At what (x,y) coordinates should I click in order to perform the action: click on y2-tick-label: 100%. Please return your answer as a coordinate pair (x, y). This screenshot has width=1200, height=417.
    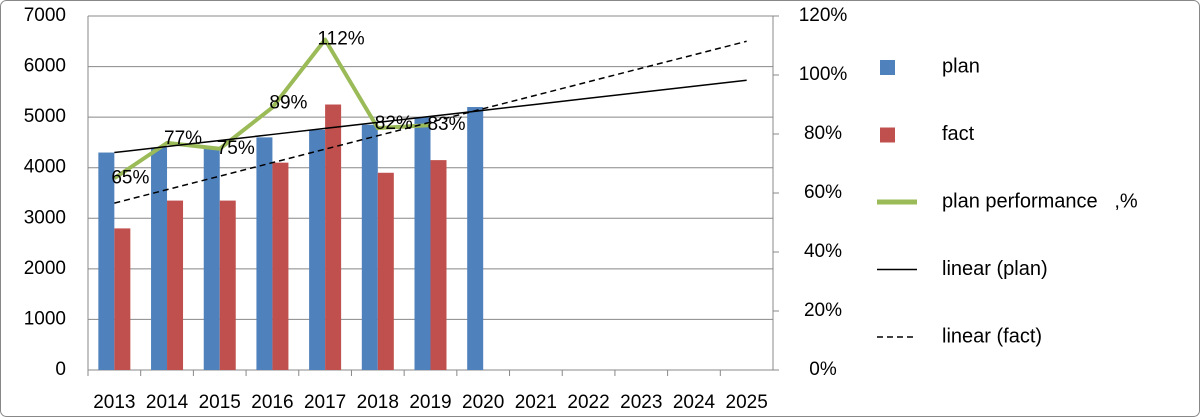
    Looking at the image, I should click on (823, 74).